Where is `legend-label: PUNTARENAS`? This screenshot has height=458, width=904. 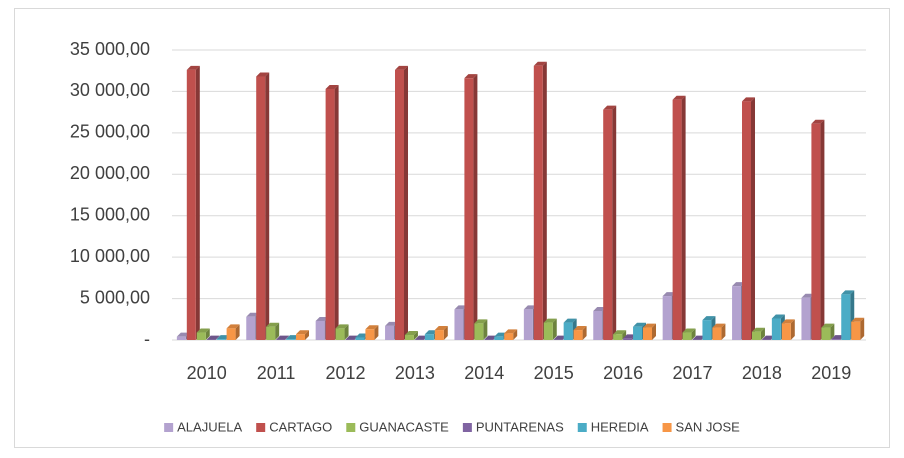
legend-label: PUNTARENAS is located at coordinates (520, 426).